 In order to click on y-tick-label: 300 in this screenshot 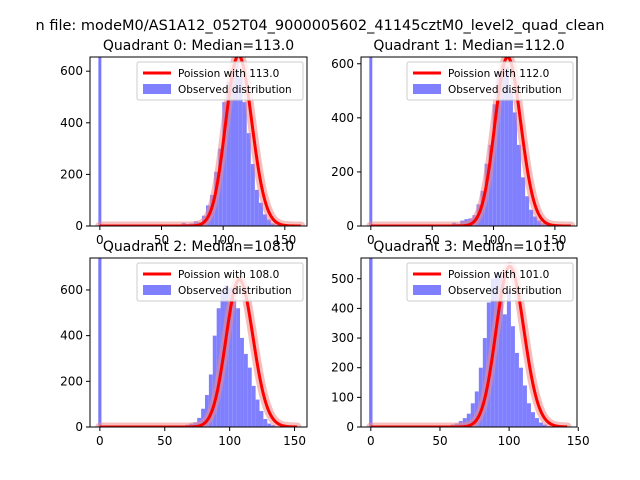, I will do `click(342, 338)`.